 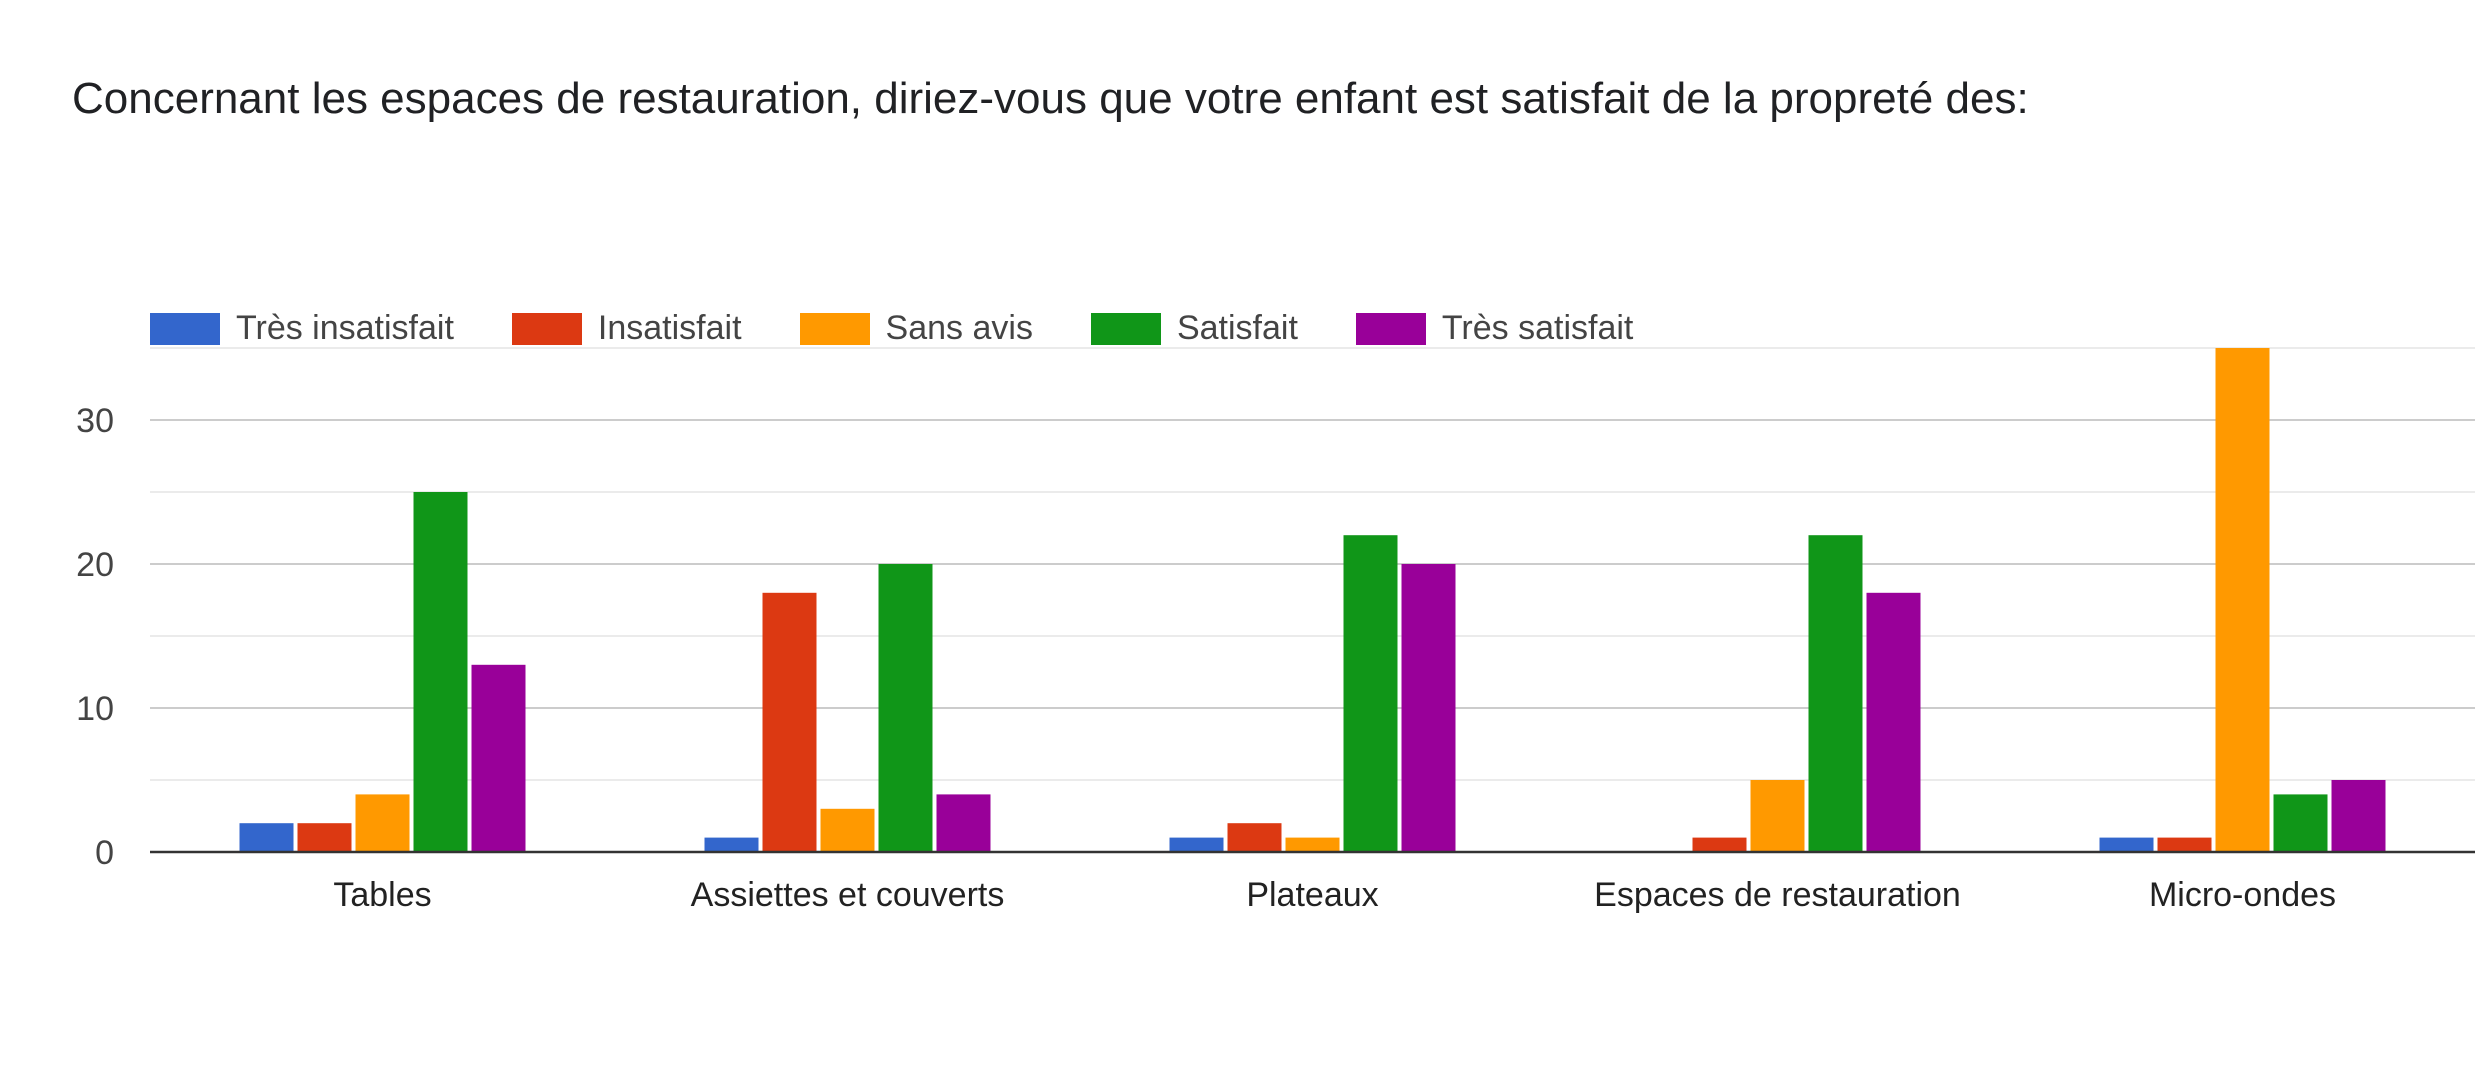 I want to click on x-category-label: Tables, so click(x=382, y=895).